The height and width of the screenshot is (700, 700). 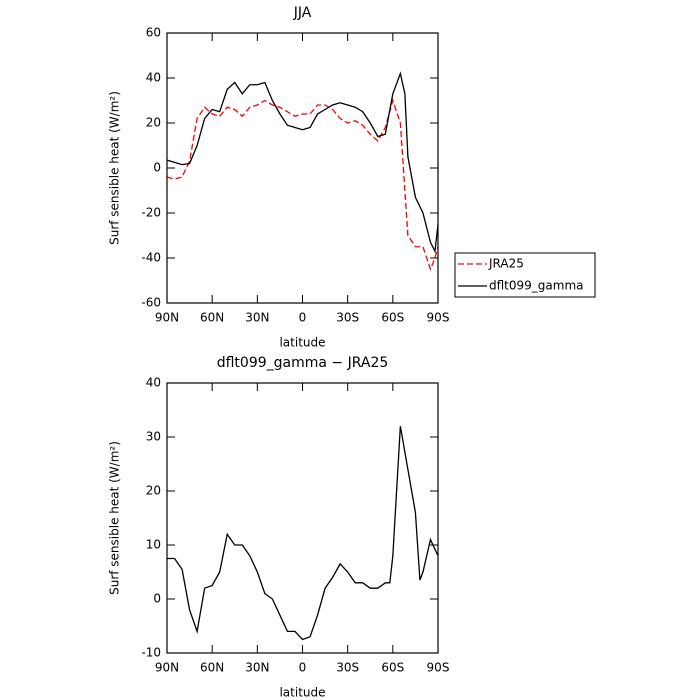 What do you see at coordinates (303, 363) in the screenshot?
I see `chart-title: dflt099_gamma − JRA25` at bounding box center [303, 363].